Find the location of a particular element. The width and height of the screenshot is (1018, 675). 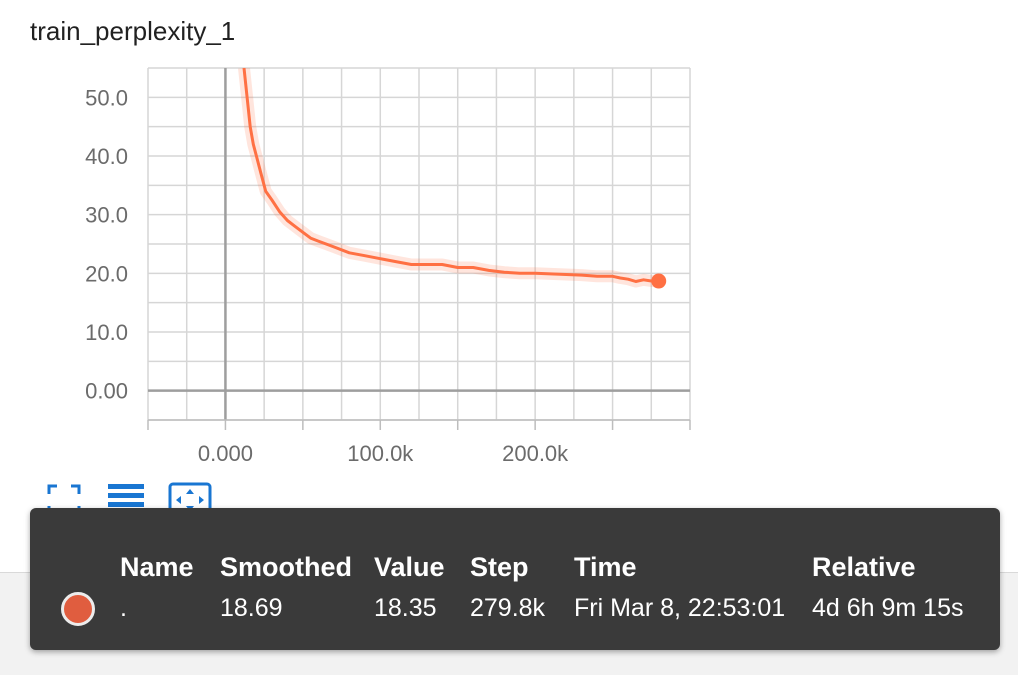

cell-name: . is located at coordinates (123, 608).